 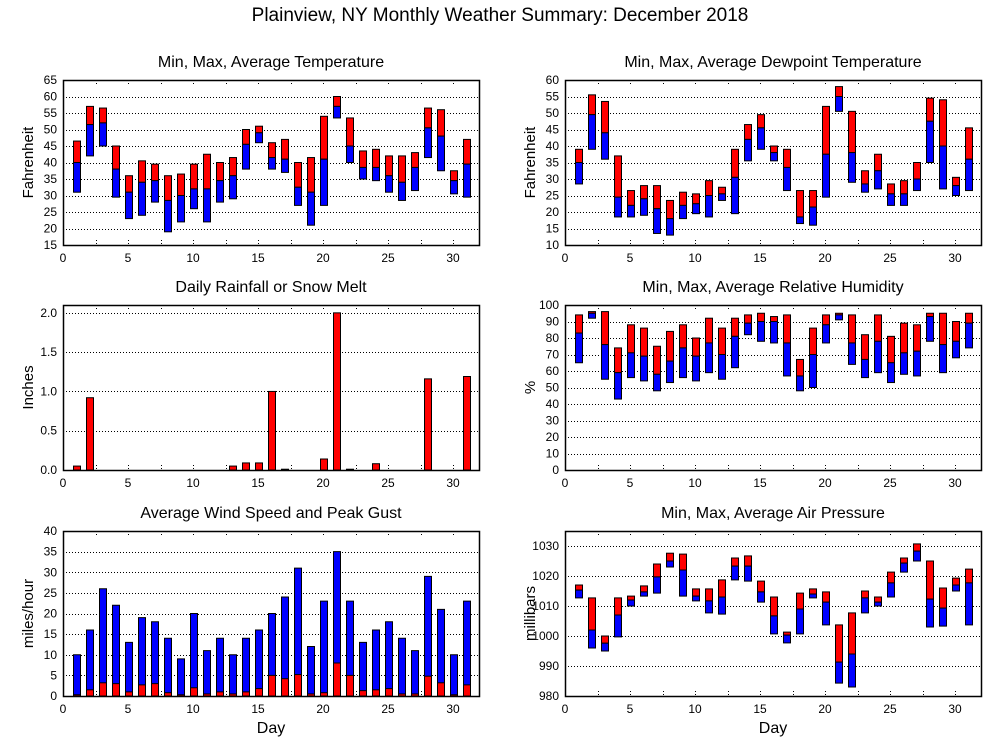 I want to click on y-tick-label: 1030, so click(x=545, y=546).